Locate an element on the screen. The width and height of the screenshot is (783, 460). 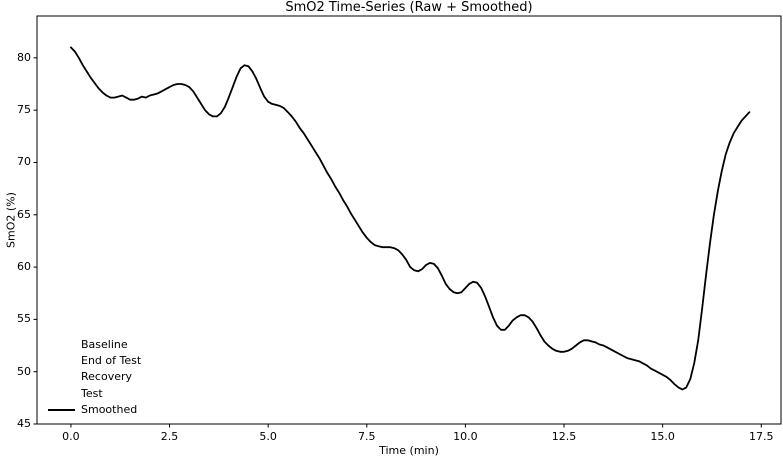
x-tick-label: 0.0 is located at coordinates (71, 436).